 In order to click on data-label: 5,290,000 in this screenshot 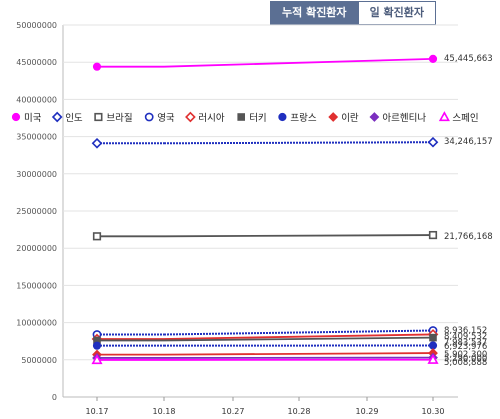, I will do `click(465, 359)`.